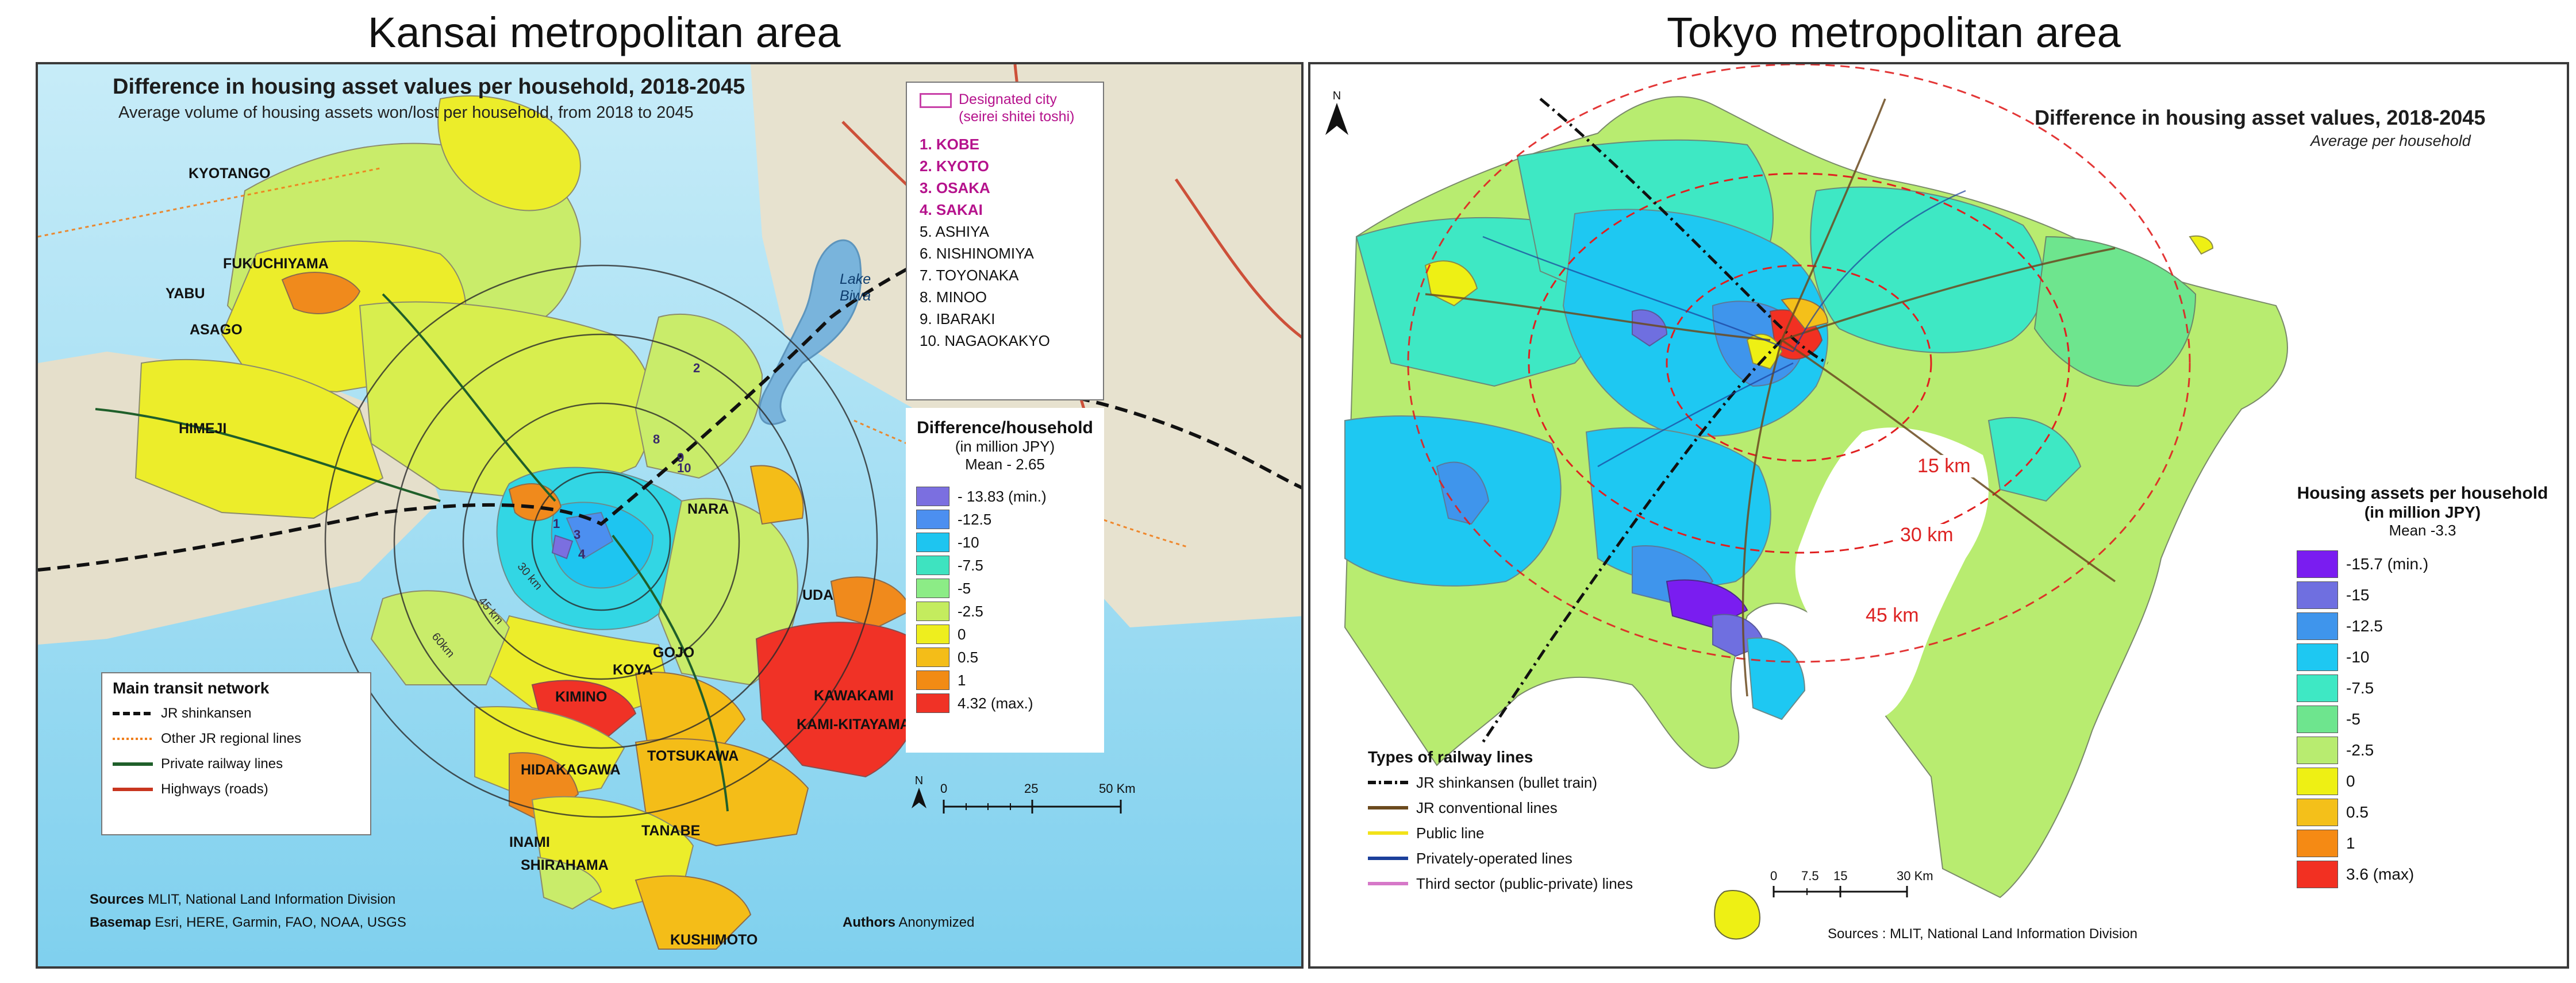 The width and height of the screenshot is (2576, 983). I want to click on place-label: UDA, so click(818, 595).